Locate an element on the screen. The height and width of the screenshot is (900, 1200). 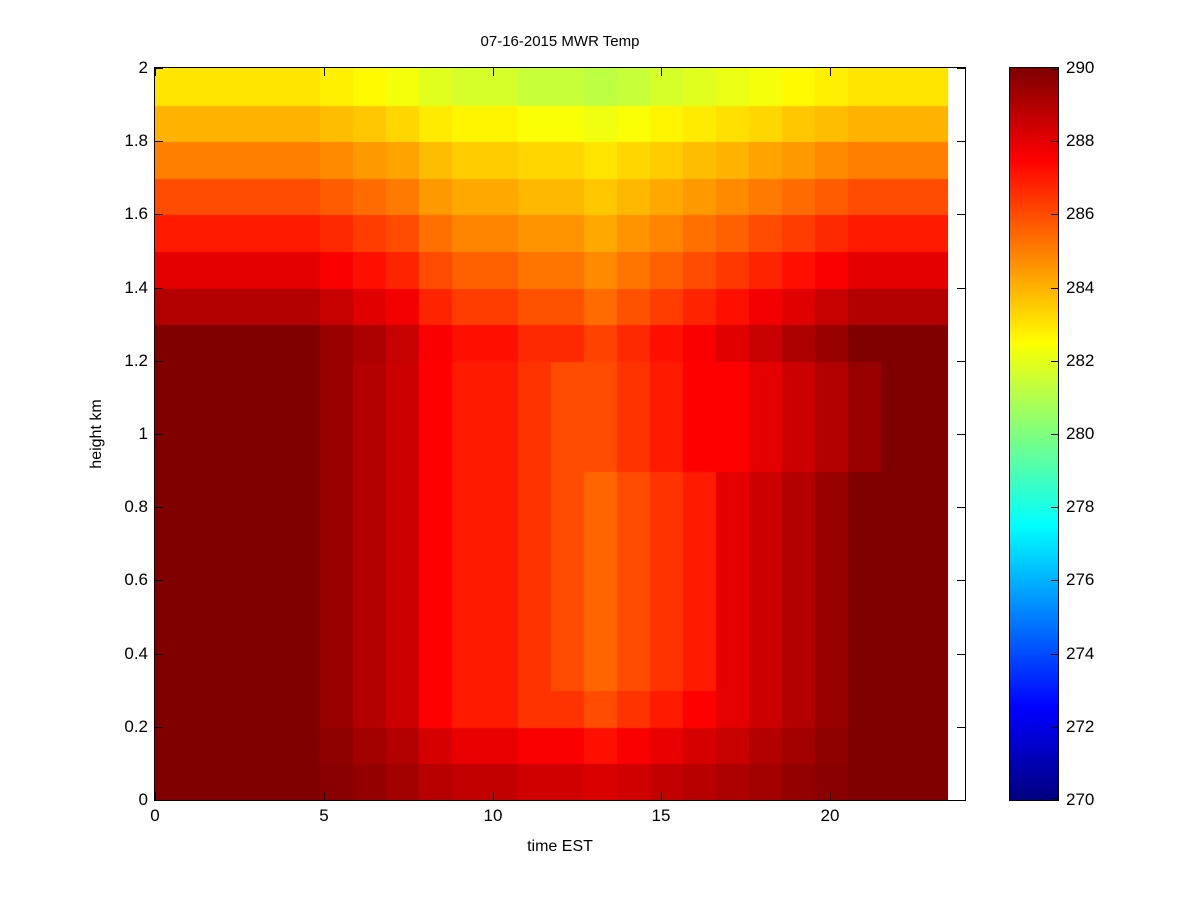
colorbar-tick-label: 272 is located at coordinates (1080, 726).